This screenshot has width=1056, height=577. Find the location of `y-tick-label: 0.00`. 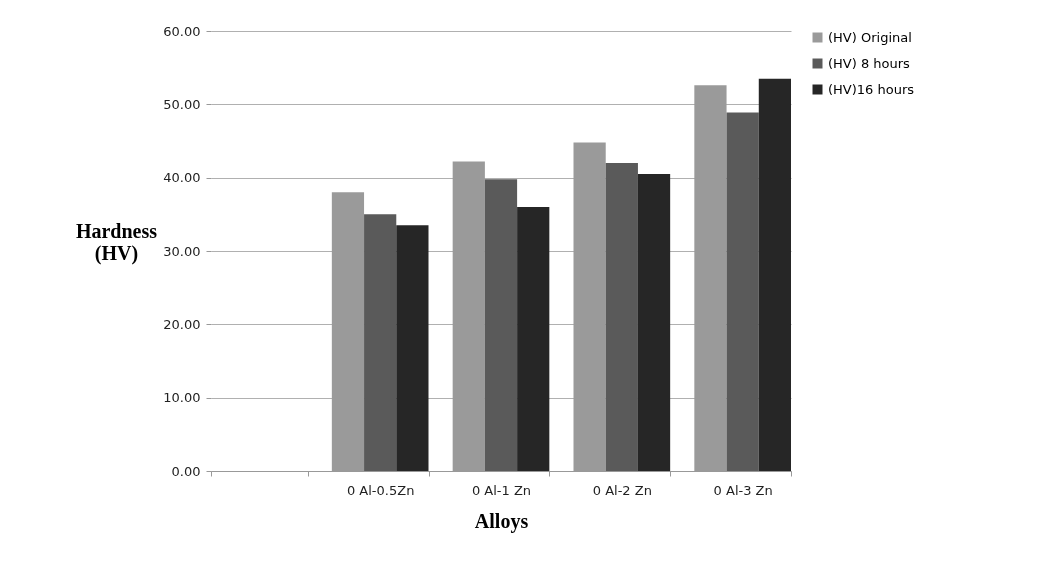

y-tick-label: 0.00 is located at coordinates (186, 471).